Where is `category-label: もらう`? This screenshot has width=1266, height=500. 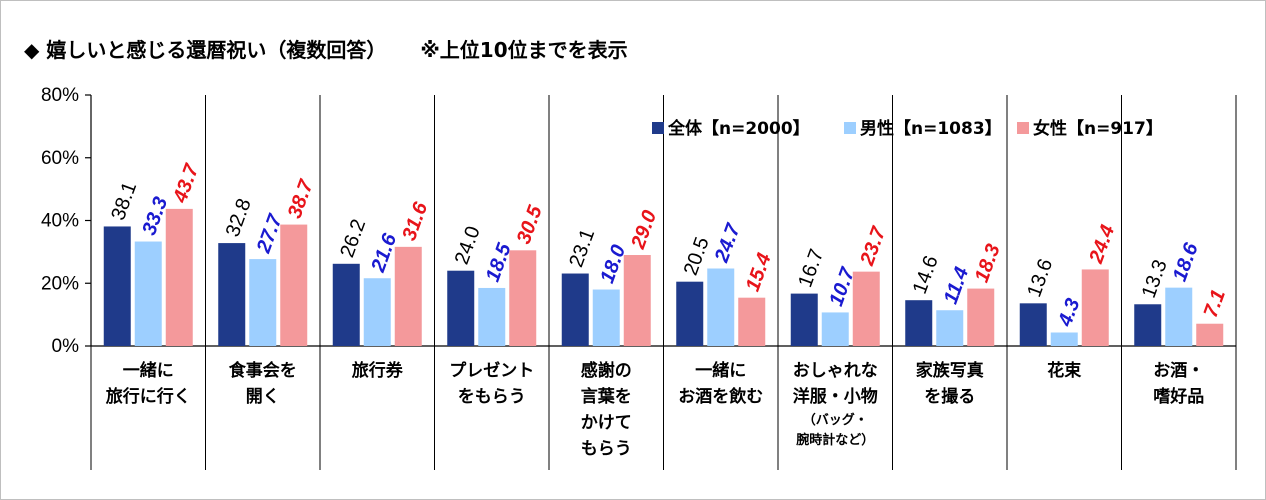 category-label: もらう is located at coordinates (606, 449).